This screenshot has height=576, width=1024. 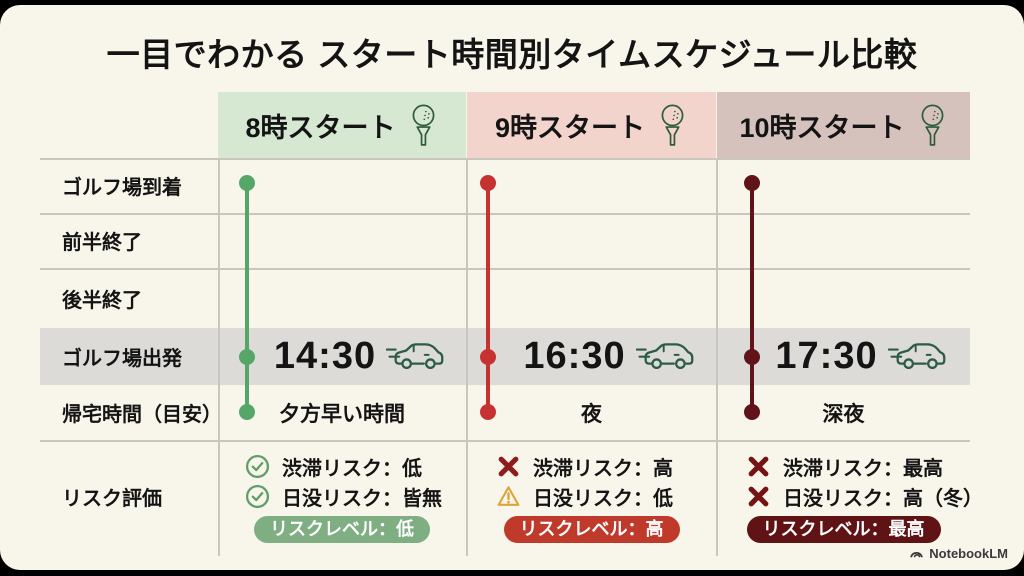 I want to click on column-header-label: 10時スタート, so click(x=822, y=127).